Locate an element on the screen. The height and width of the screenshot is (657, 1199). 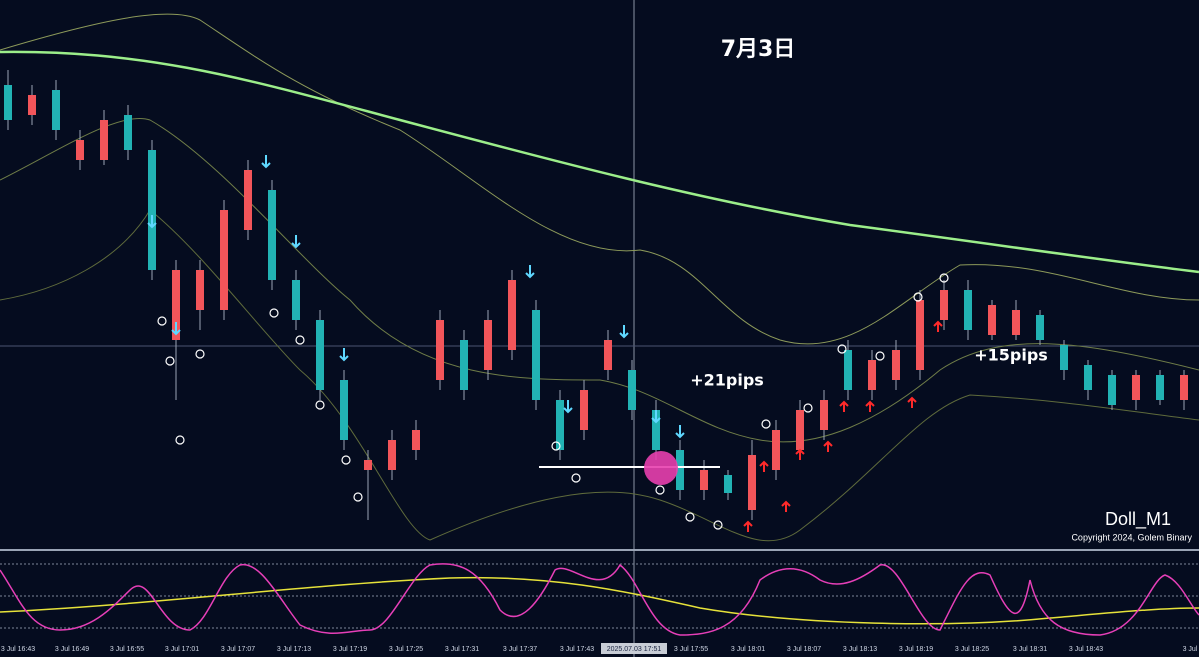
time-label: 3 Jul 16:49 is located at coordinates (72, 649).